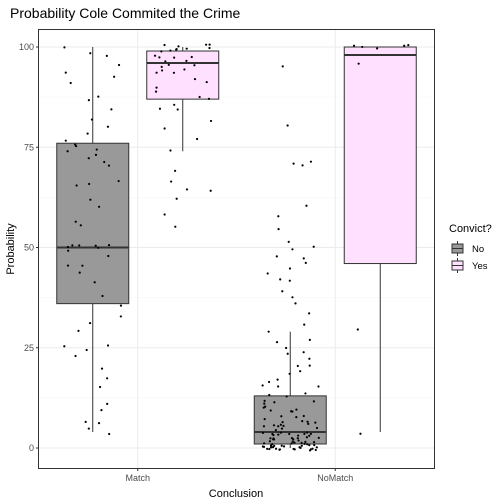 This screenshot has height=504, width=504. I want to click on y-tick-label: 75, so click(29, 147).